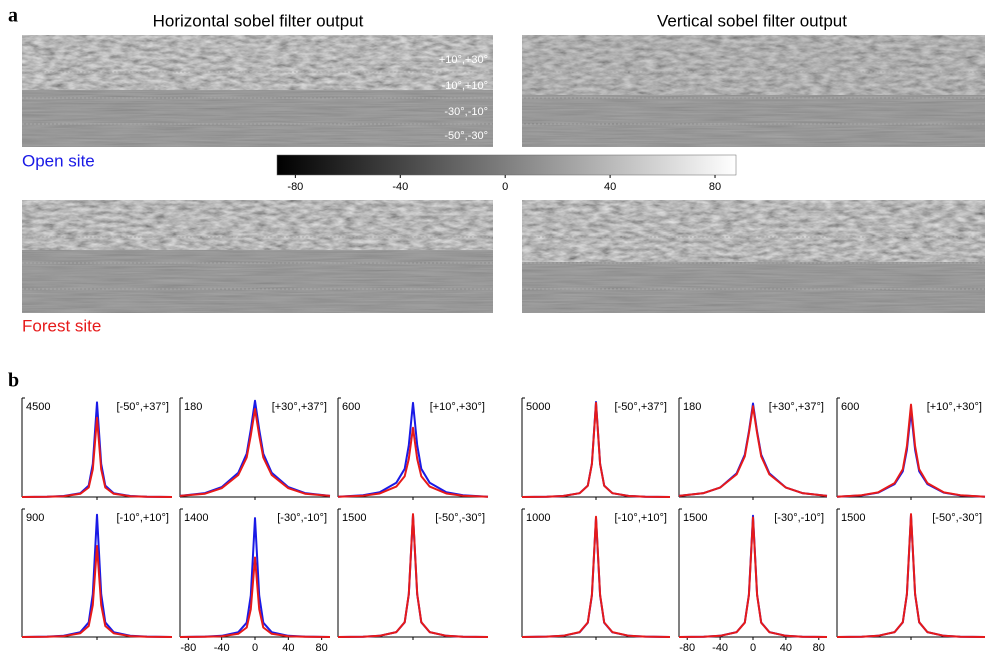 This screenshot has width=987, height=657. Describe the element at coordinates (38, 407) in the screenshot. I see `y-tick-label: 4500` at that location.